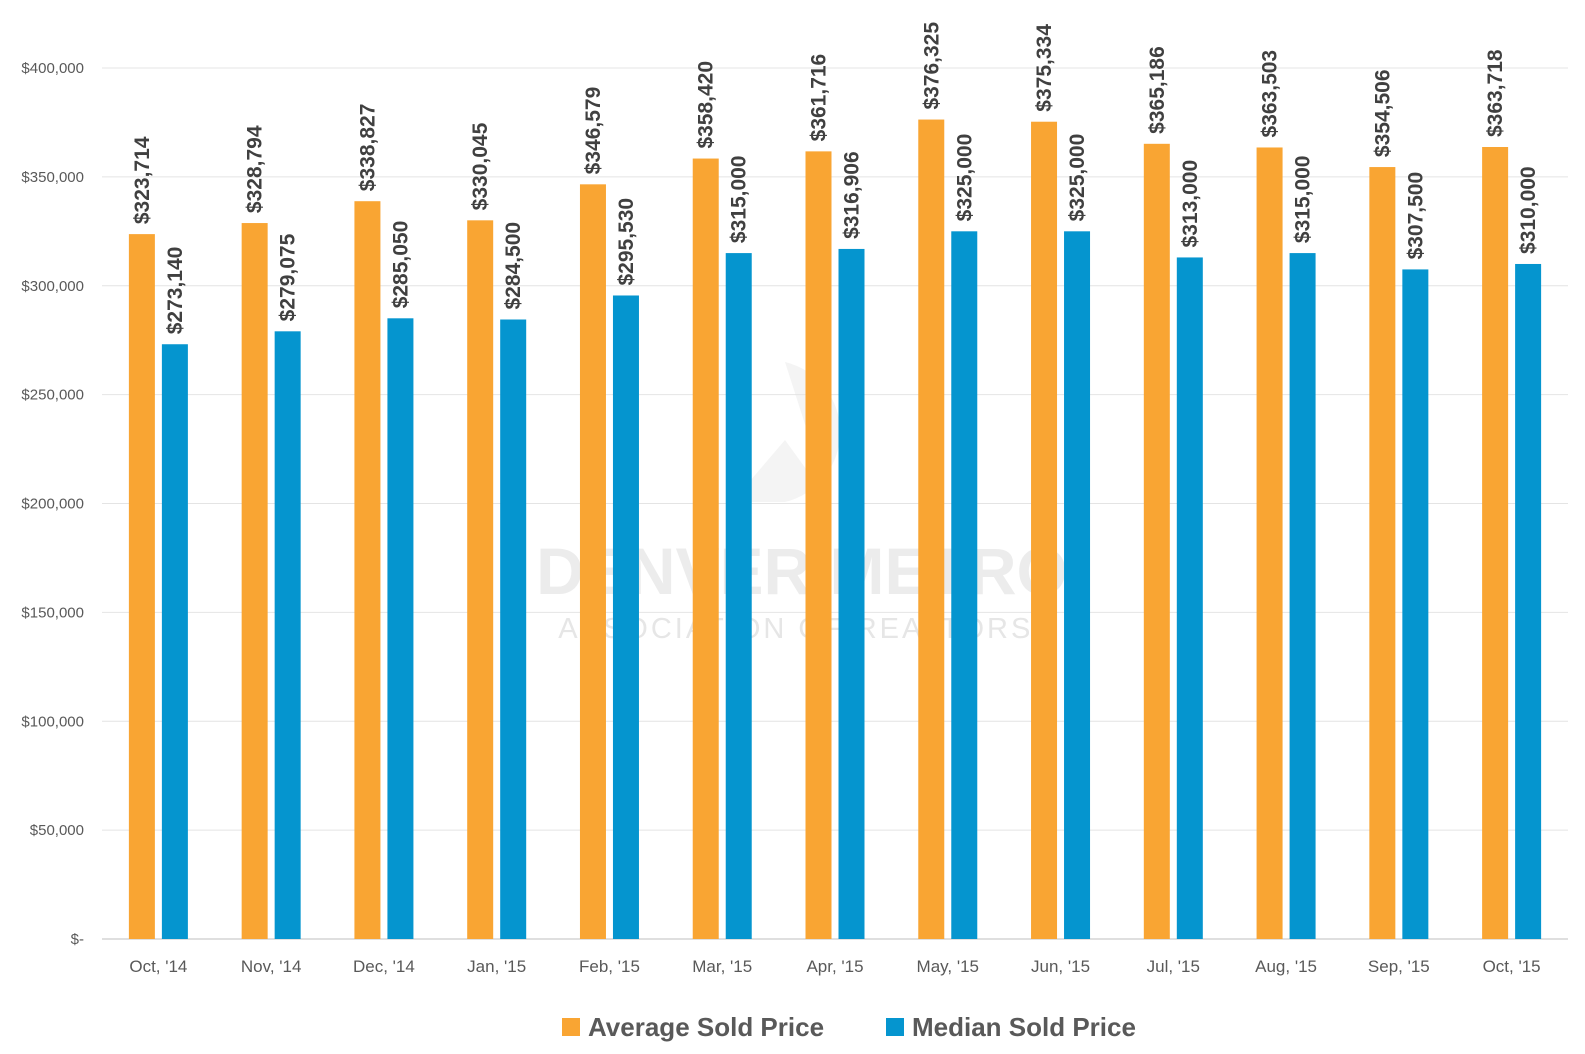 The height and width of the screenshot is (1054, 1585). I want to click on data-label-median: $307,500, so click(1415, 216).